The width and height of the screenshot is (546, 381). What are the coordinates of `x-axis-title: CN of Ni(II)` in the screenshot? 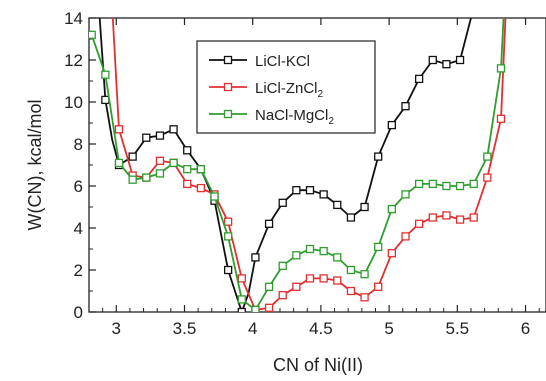 It's located at (318, 365).